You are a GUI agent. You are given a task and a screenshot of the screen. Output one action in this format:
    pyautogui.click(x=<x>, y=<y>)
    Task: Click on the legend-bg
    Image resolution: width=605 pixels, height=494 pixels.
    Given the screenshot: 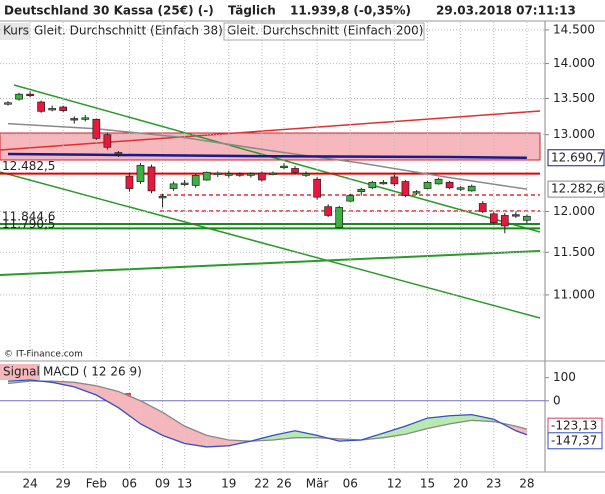 What is the action you would take?
    pyautogui.click(x=15, y=31)
    